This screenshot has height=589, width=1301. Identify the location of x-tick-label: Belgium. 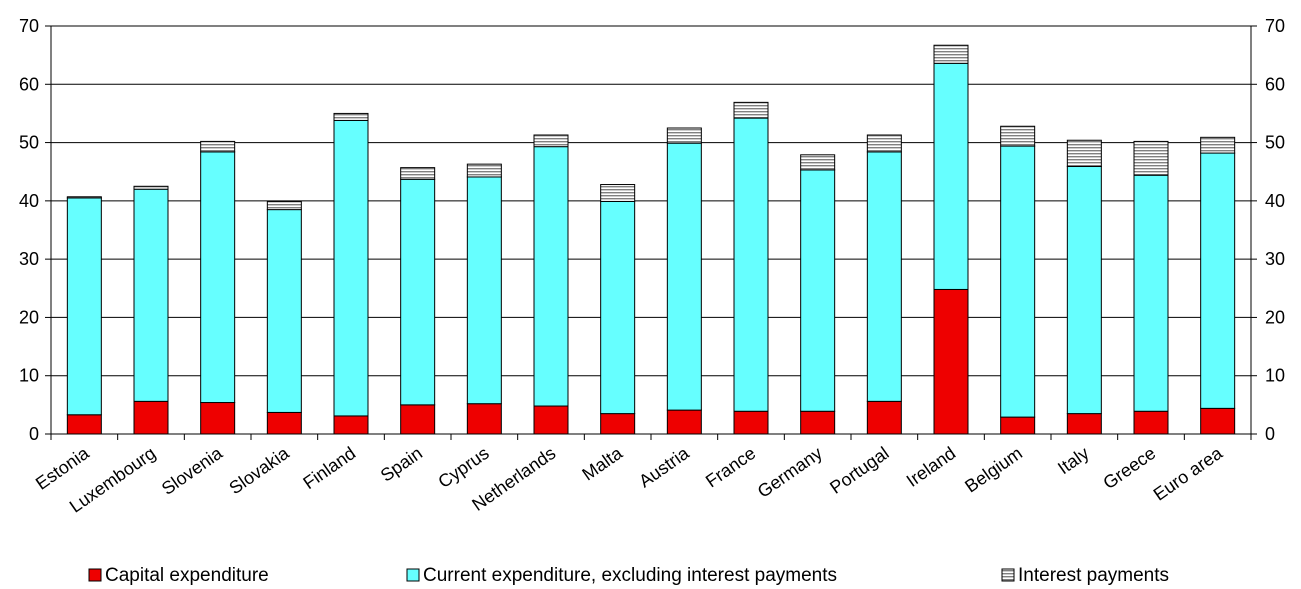
(993, 470).